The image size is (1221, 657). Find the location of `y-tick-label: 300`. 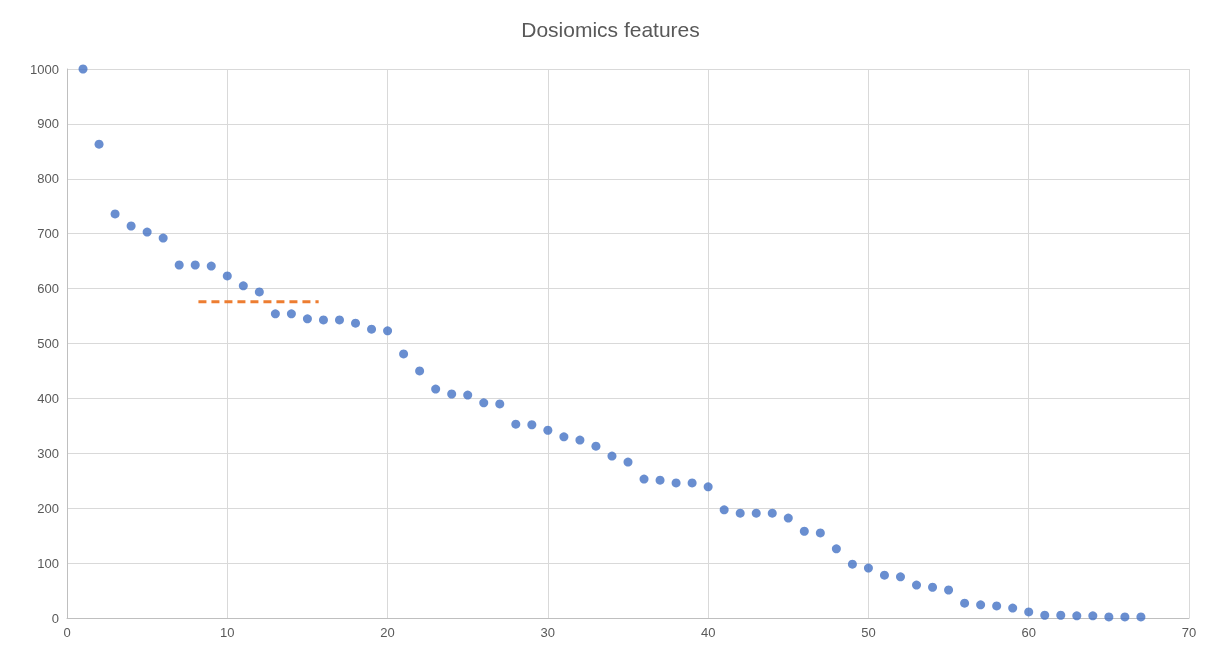

y-tick-label: 300 is located at coordinates (48, 453).